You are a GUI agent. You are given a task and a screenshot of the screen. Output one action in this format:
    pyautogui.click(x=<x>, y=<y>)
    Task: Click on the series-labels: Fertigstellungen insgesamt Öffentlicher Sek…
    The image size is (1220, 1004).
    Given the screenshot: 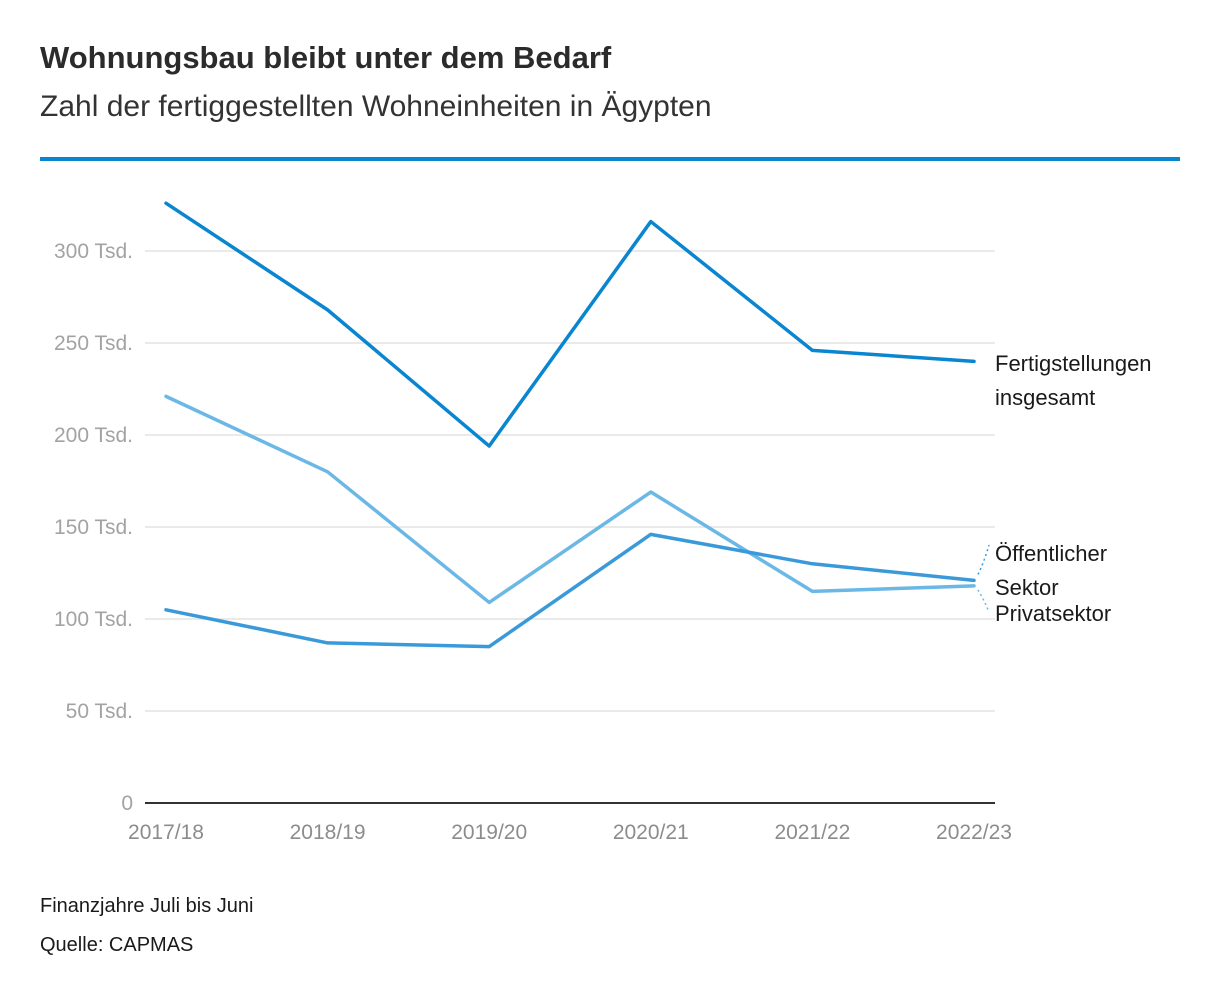 What is the action you would take?
    pyautogui.click(x=1073, y=488)
    